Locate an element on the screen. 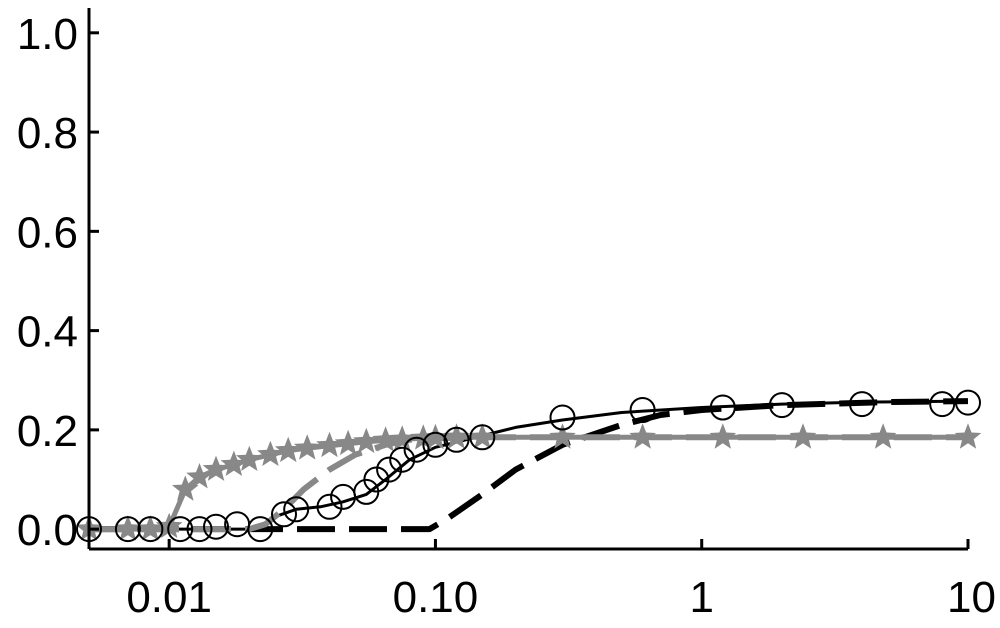 This screenshot has height=628, width=1000. y-tick-label: 1.0 is located at coordinates (47, 34).